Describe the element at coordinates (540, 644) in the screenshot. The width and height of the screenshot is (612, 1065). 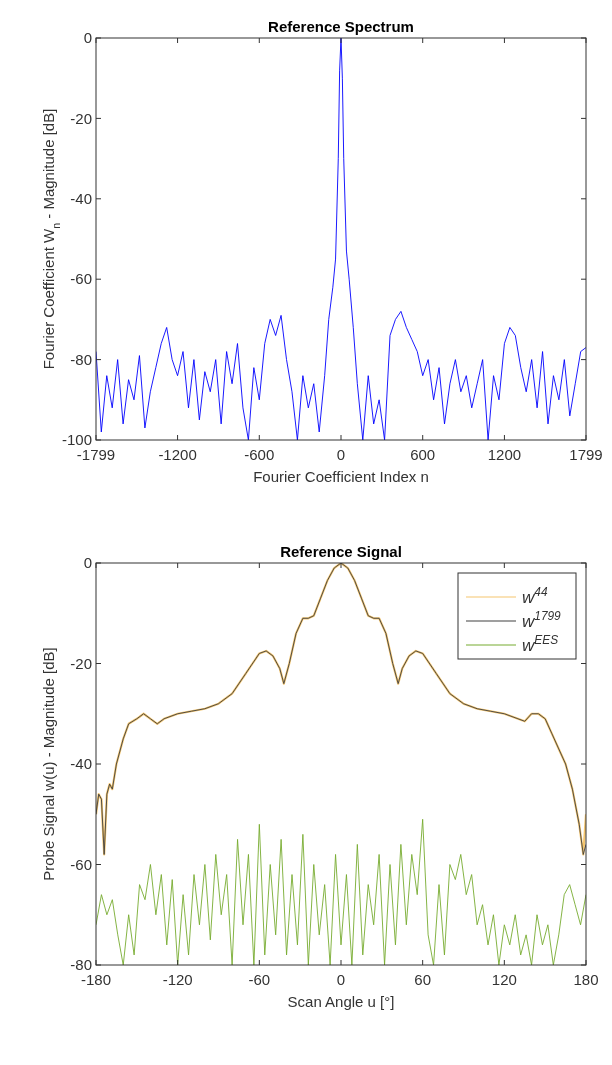
I see `legend-label: w$^{EES}$` at that location.